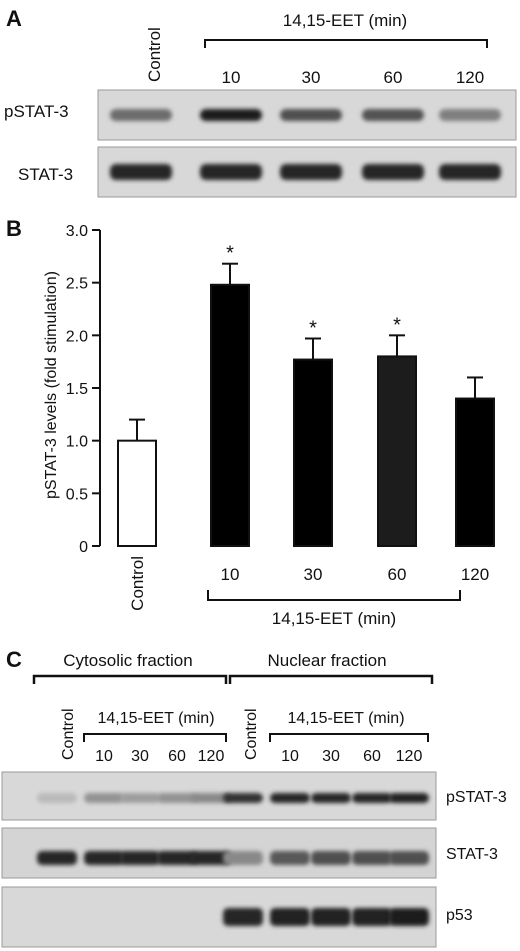 This screenshot has width=520, height=951. I want to click on panel-a-treatment-label: 14,15-EET (min), so click(345, 20).